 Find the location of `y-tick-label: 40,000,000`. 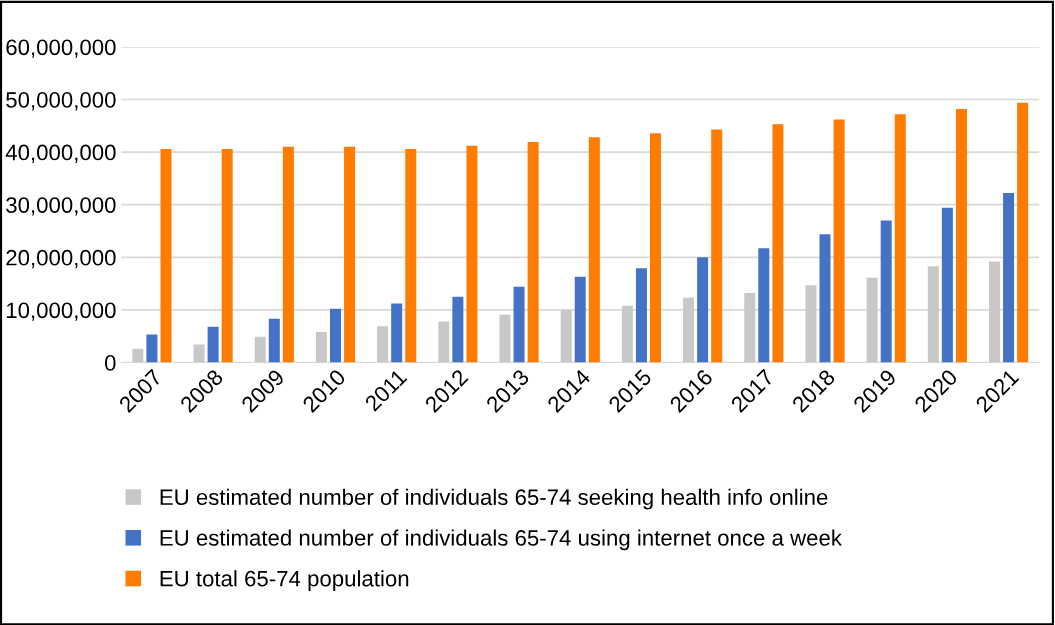

y-tick-label: 40,000,000 is located at coordinates (60, 153).